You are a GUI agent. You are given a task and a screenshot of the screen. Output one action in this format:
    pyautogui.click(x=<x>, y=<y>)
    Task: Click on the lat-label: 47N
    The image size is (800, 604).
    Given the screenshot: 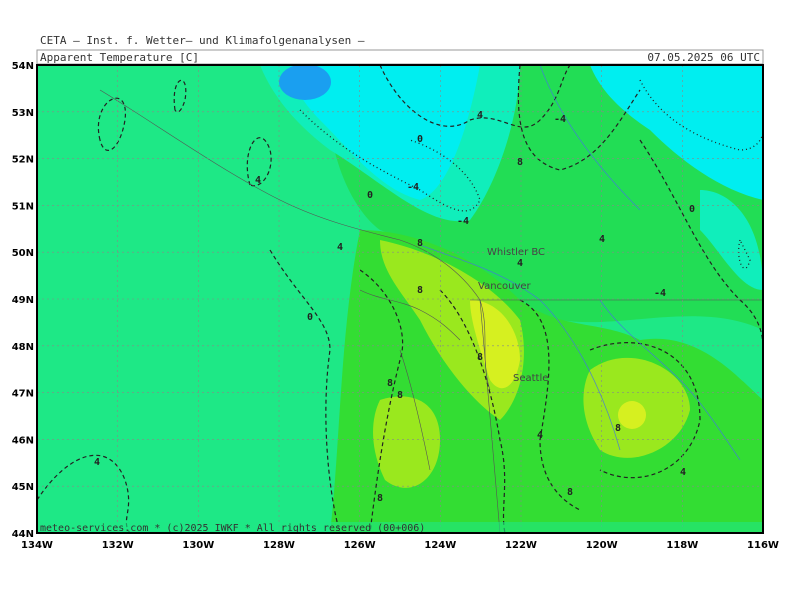 What is the action you would take?
    pyautogui.click(x=23, y=394)
    